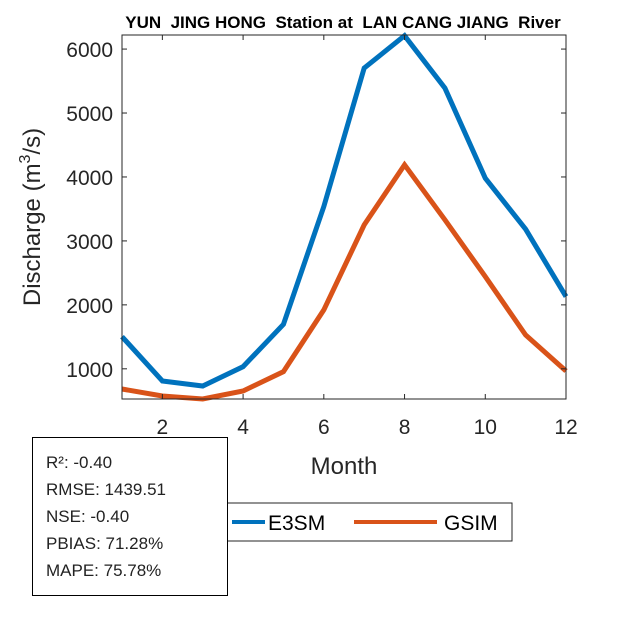  I want to click on x-tick-label: 8, so click(405, 427).